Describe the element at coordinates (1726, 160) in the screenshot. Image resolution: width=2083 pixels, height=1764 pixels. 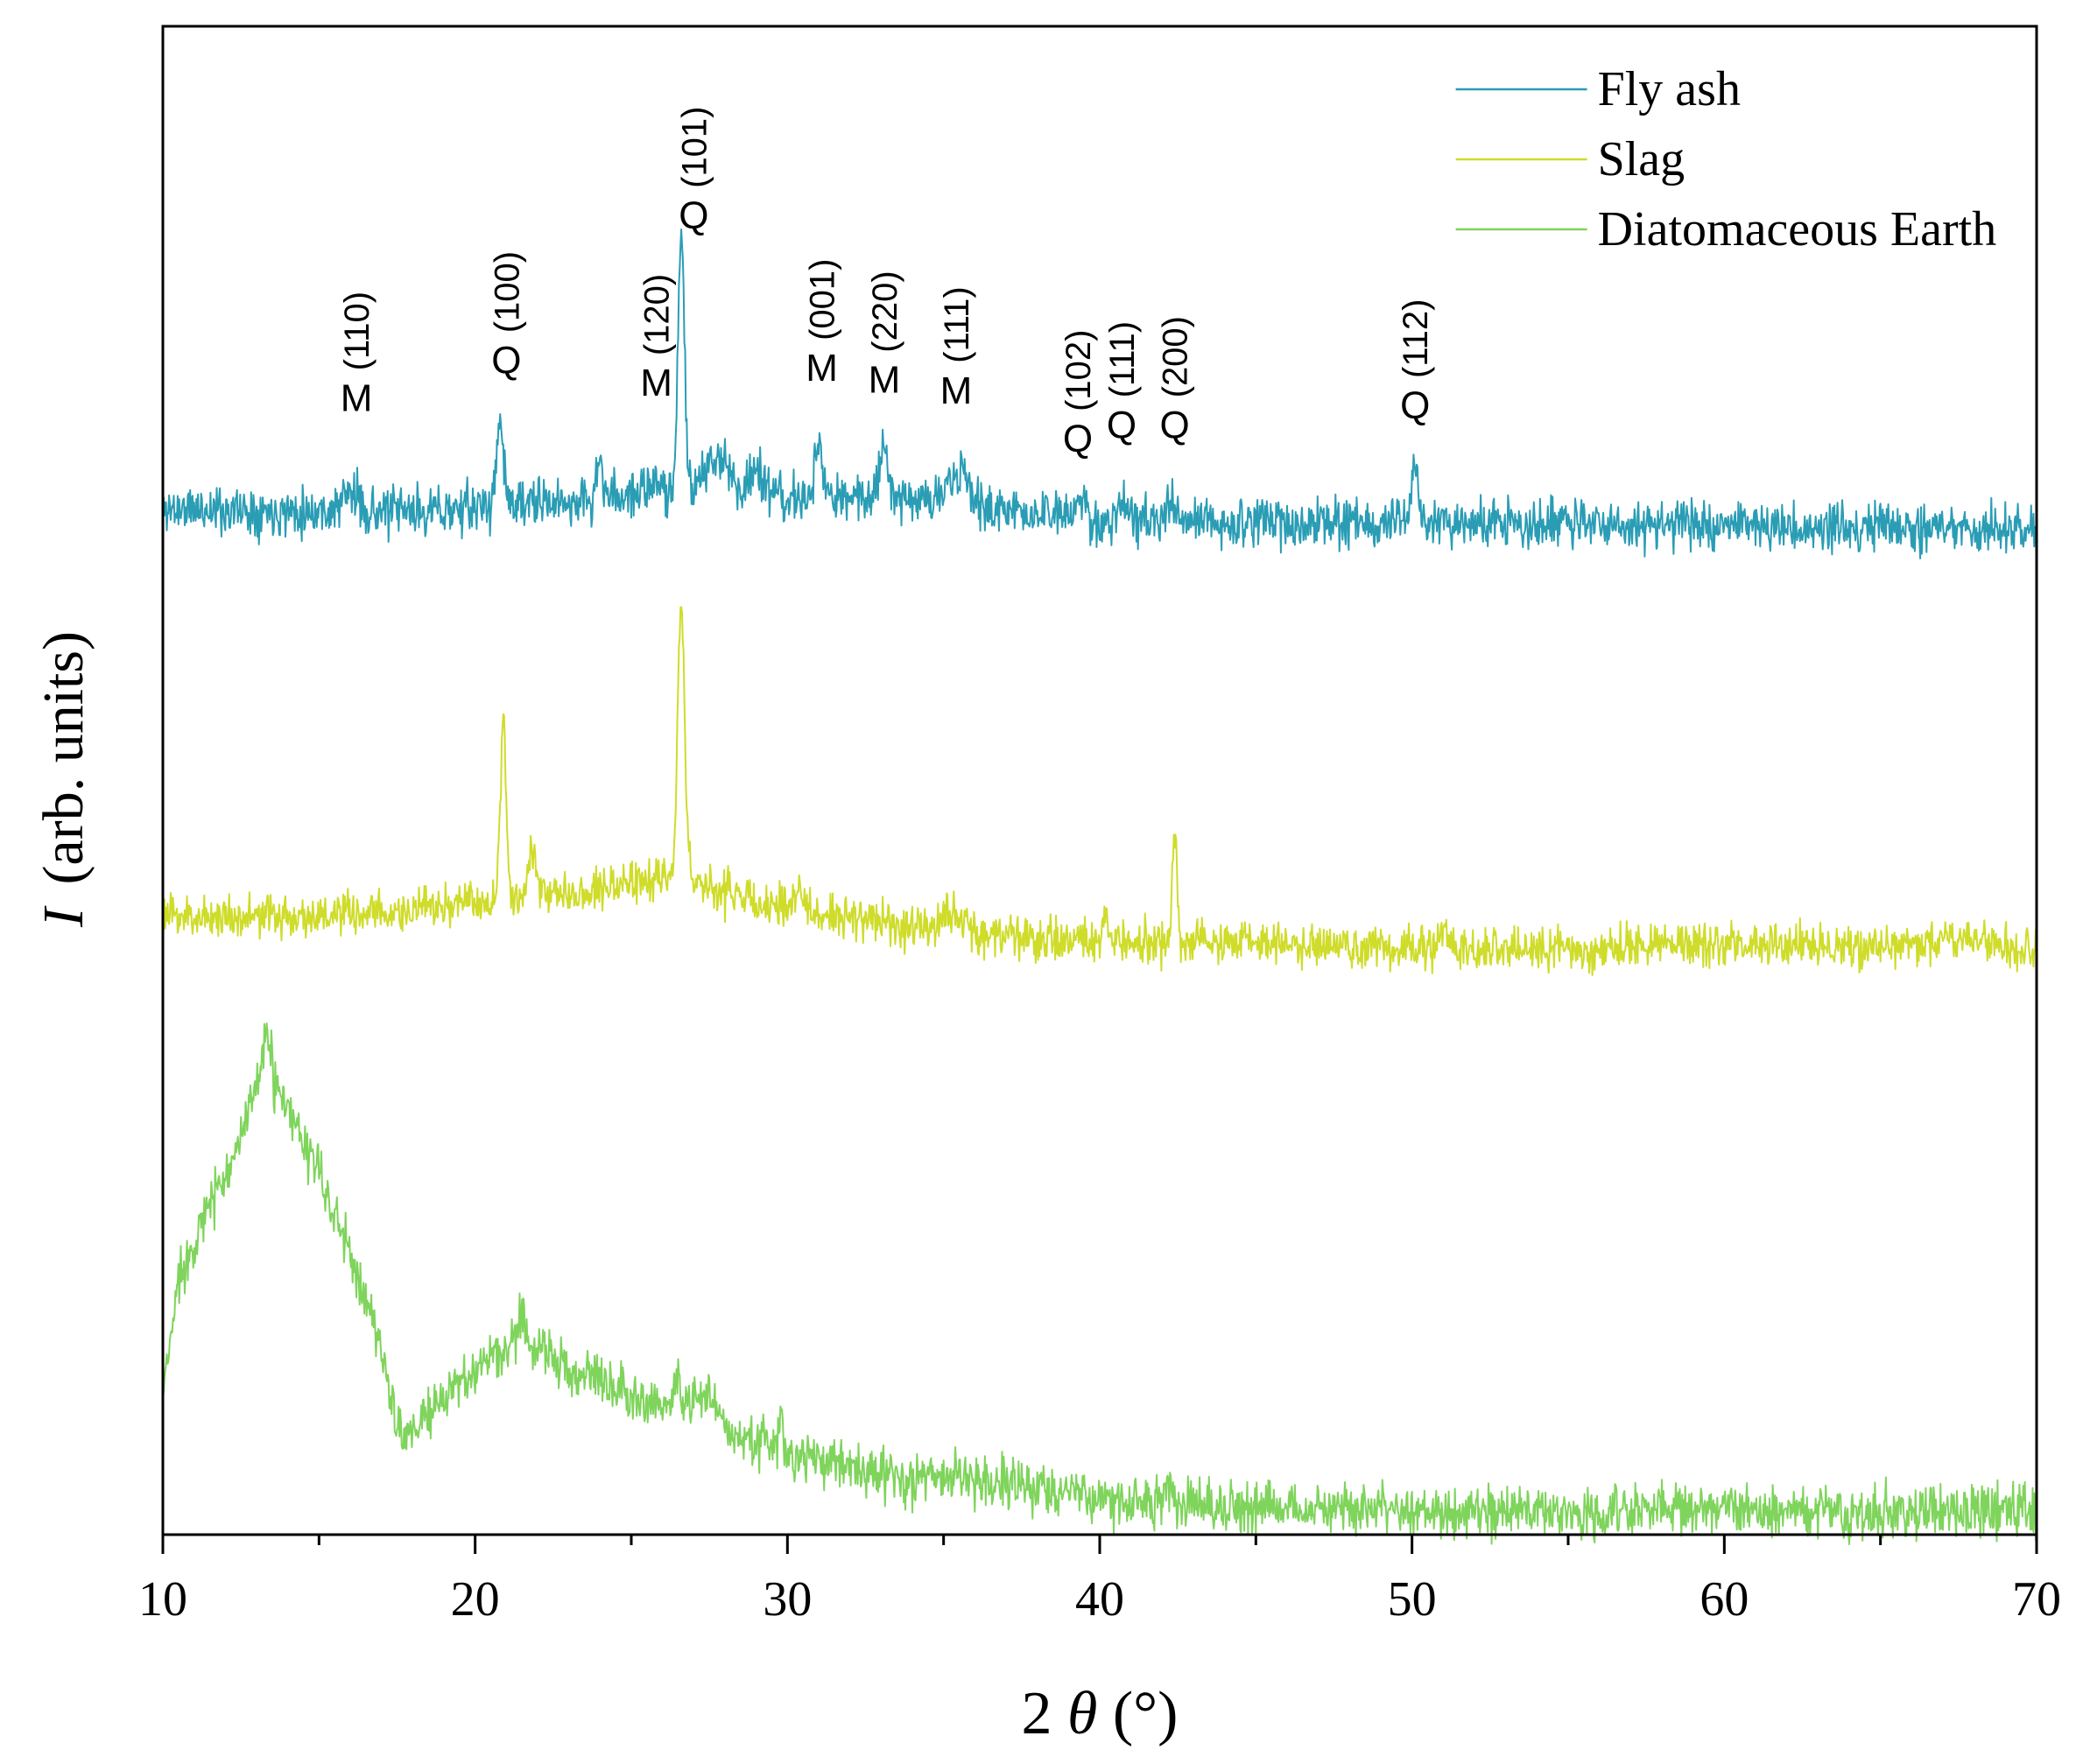
I see `legend: Fly ash Slag Diatomaceous Earth` at that location.